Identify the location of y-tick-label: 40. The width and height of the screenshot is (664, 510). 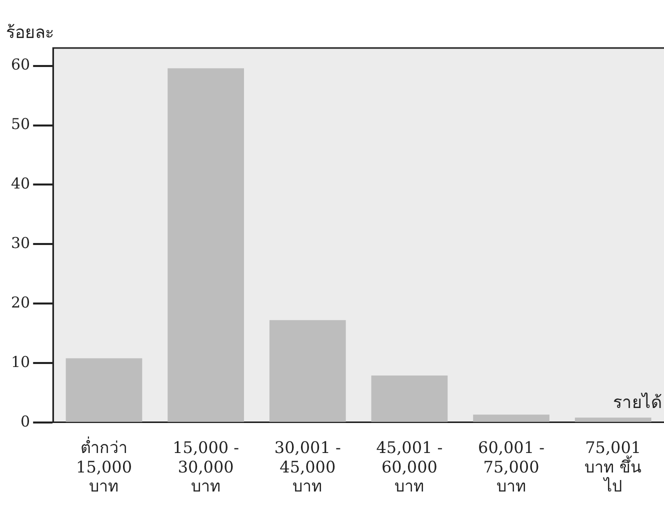
(20, 183).